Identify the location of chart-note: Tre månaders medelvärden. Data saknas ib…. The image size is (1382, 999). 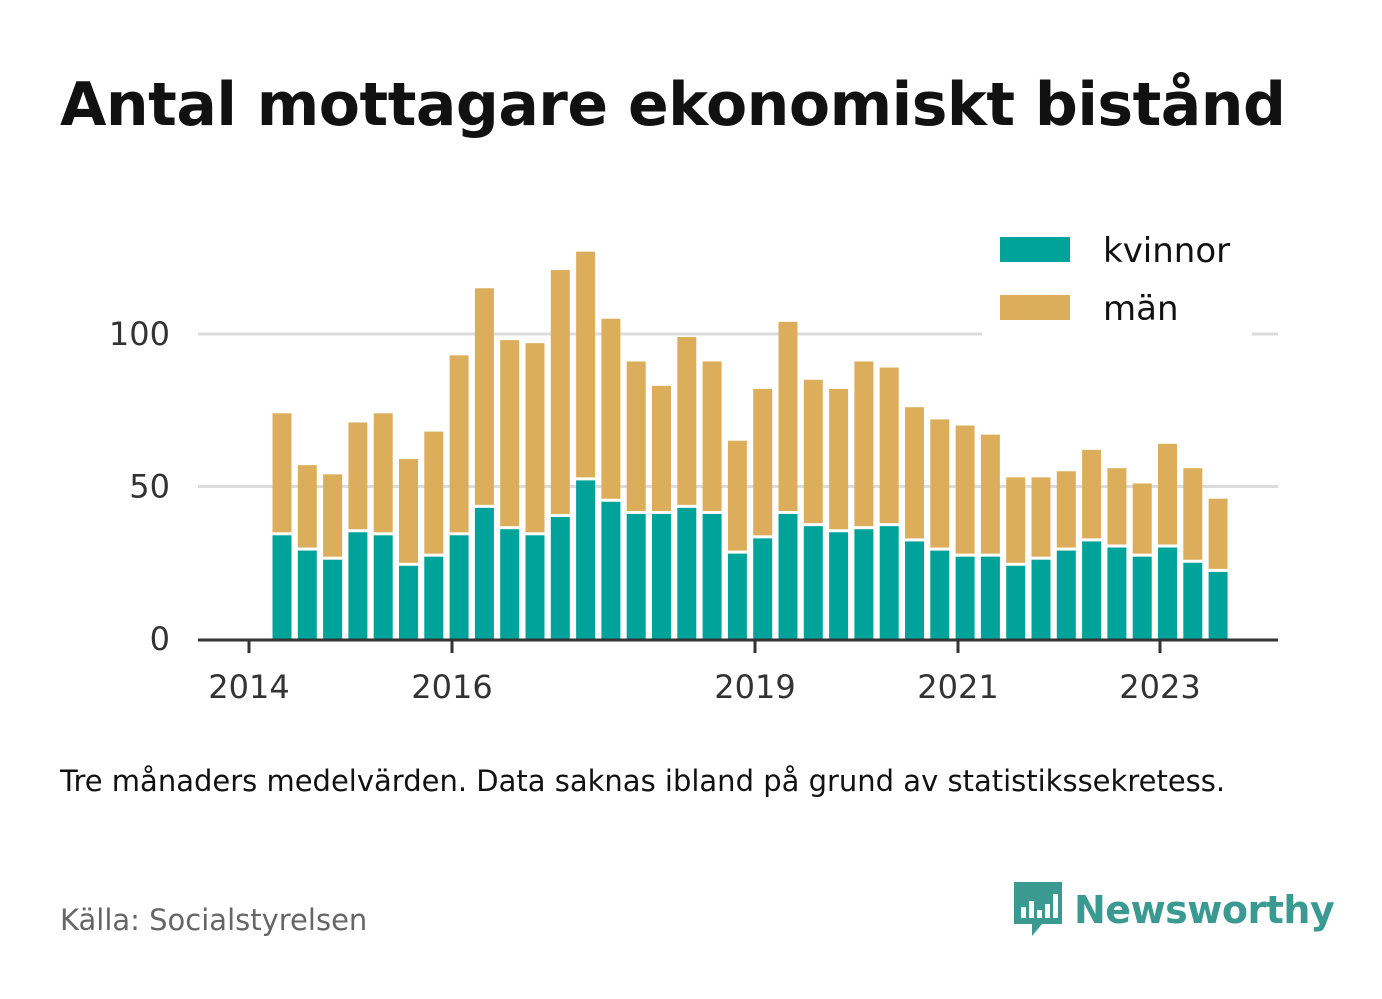
(643, 781).